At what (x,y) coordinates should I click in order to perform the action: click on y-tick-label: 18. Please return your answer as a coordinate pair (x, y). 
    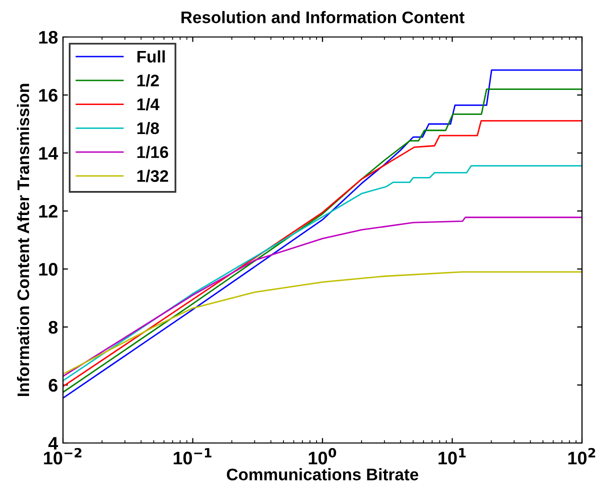
    Looking at the image, I should click on (48, 37).